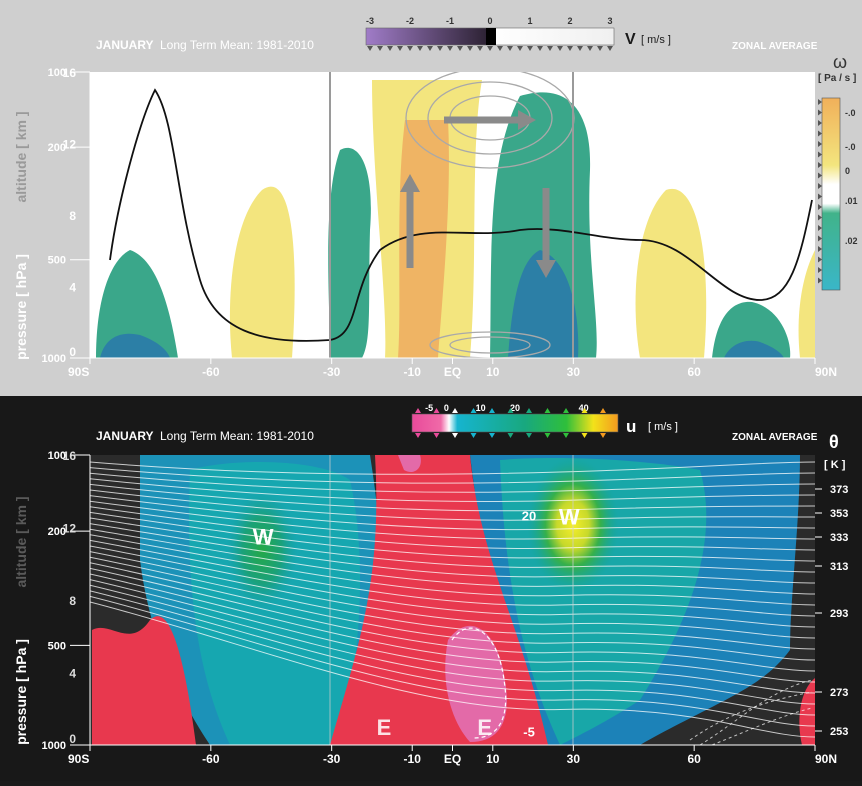 This screenshot has height=786, width=862. I want to click on u-legend-tick: 20, so click(515, 408).